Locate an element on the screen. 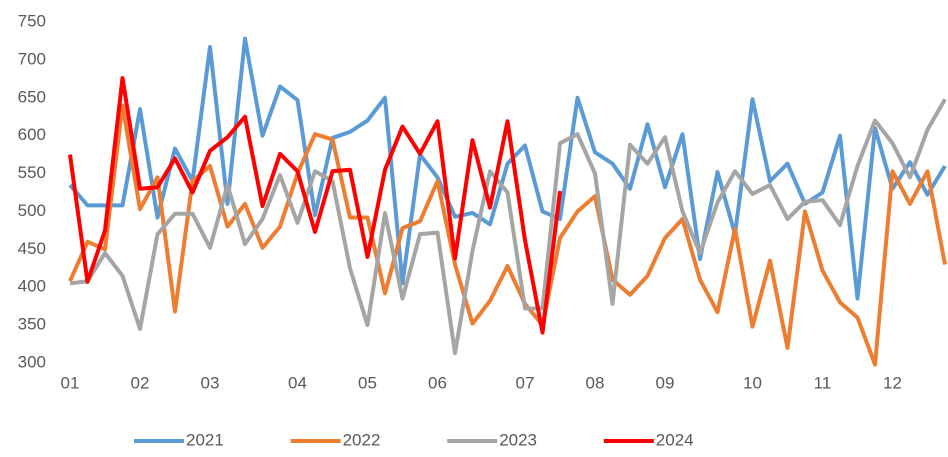 The width and height of the screenshot is (948, 457). y-tick-label: 550 is located at coordinates (32, 172).